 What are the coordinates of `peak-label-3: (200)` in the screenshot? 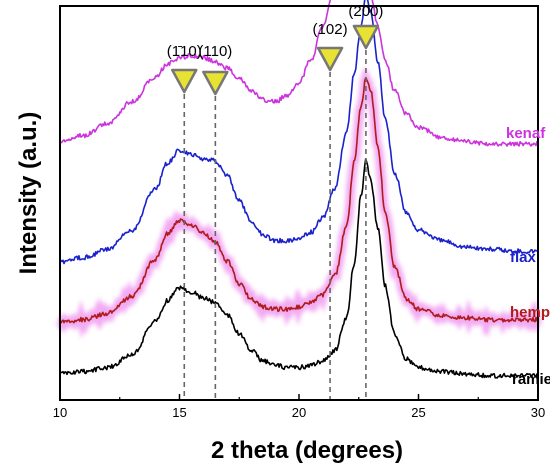 It's located at (365, 11).